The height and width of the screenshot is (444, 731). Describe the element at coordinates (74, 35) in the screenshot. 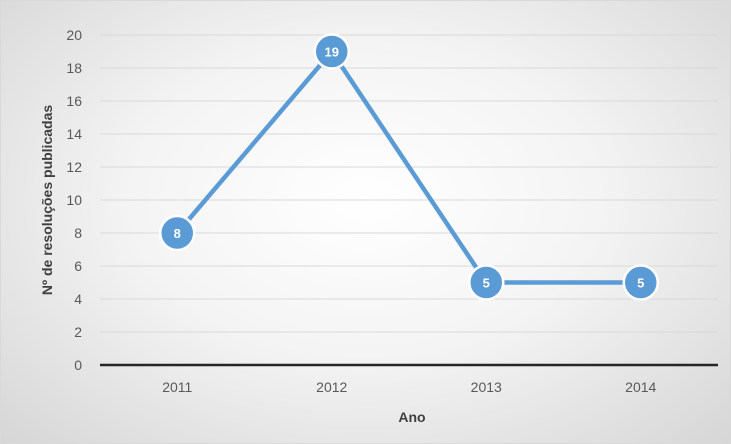

I see `y-tick-label: 20` at that location.